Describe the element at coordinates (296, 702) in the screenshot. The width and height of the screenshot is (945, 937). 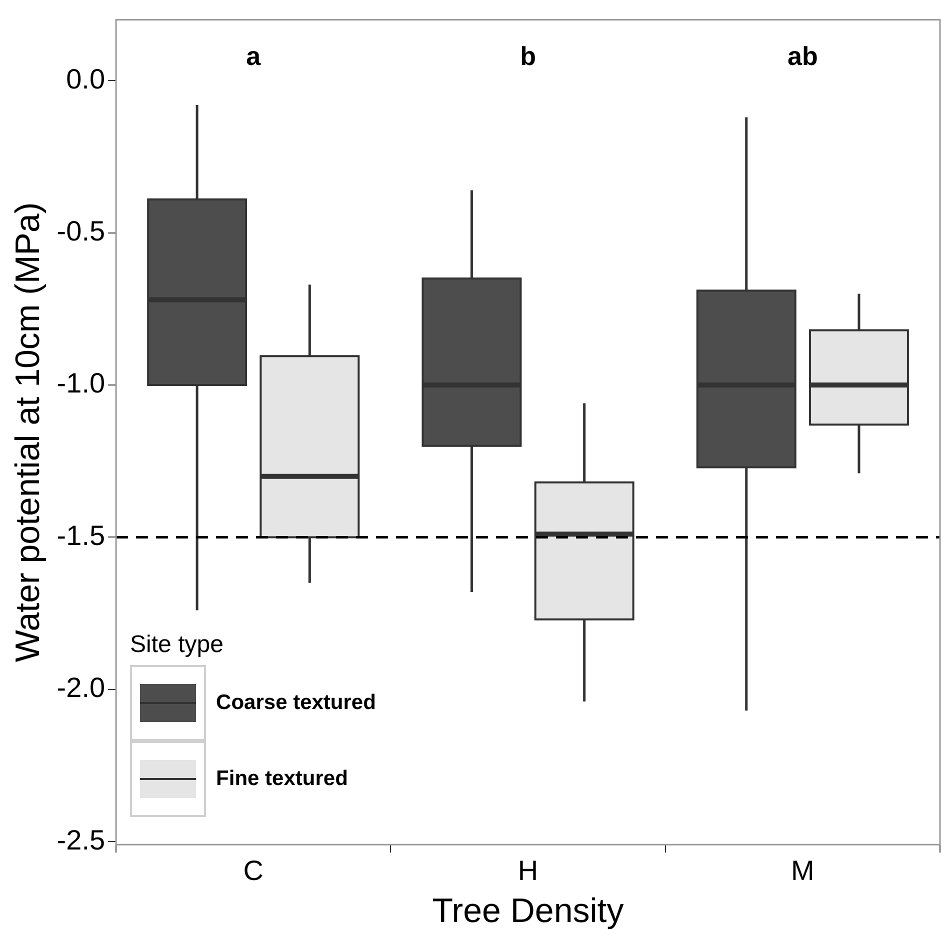
I see `legend-label: Coarse textured` at that location.